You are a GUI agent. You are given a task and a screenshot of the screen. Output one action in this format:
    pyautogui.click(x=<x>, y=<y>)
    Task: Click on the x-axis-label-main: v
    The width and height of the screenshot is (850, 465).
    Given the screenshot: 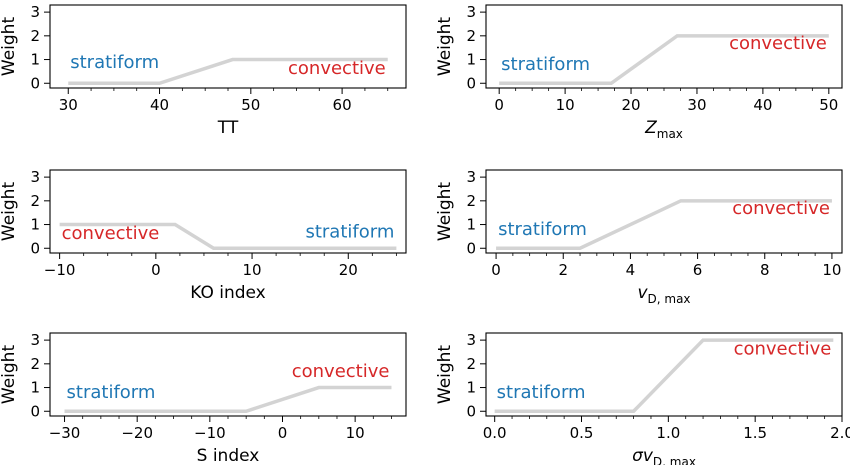 What is the action you would take?
    pyautogui.click(x=642, y=293)
    